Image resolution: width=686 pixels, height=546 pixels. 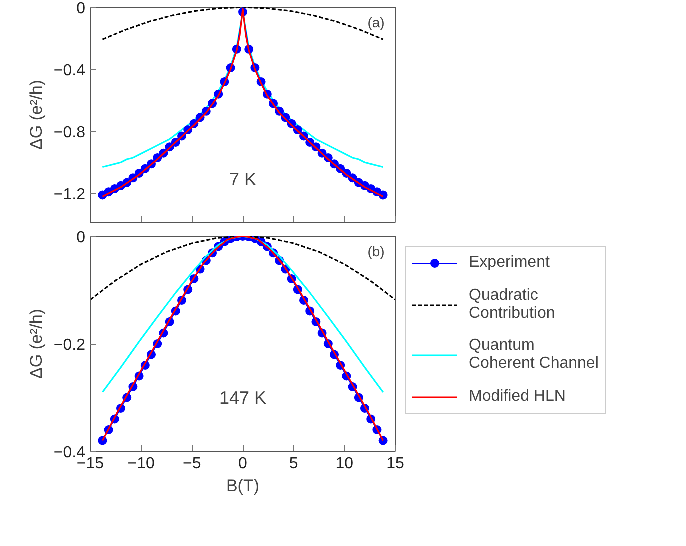 What do you see at coordinates (243, 486) in the screenshot?
I see `x-axis-title: B(T)` at bounding box center [243, 486].